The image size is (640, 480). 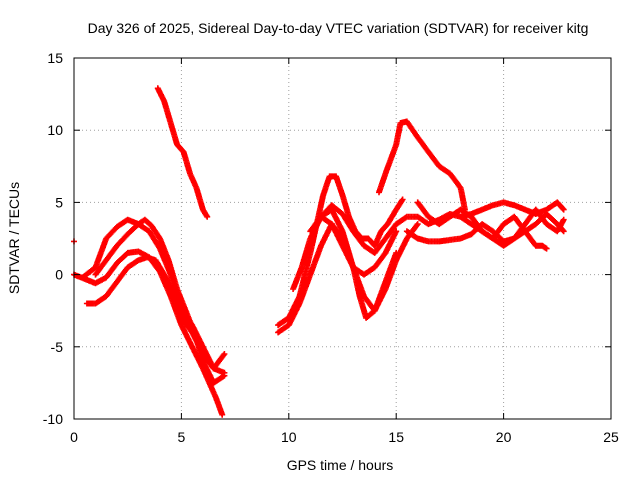 I want to click on x-axis-label: GPS time / hours, so click(x=340, y=465).